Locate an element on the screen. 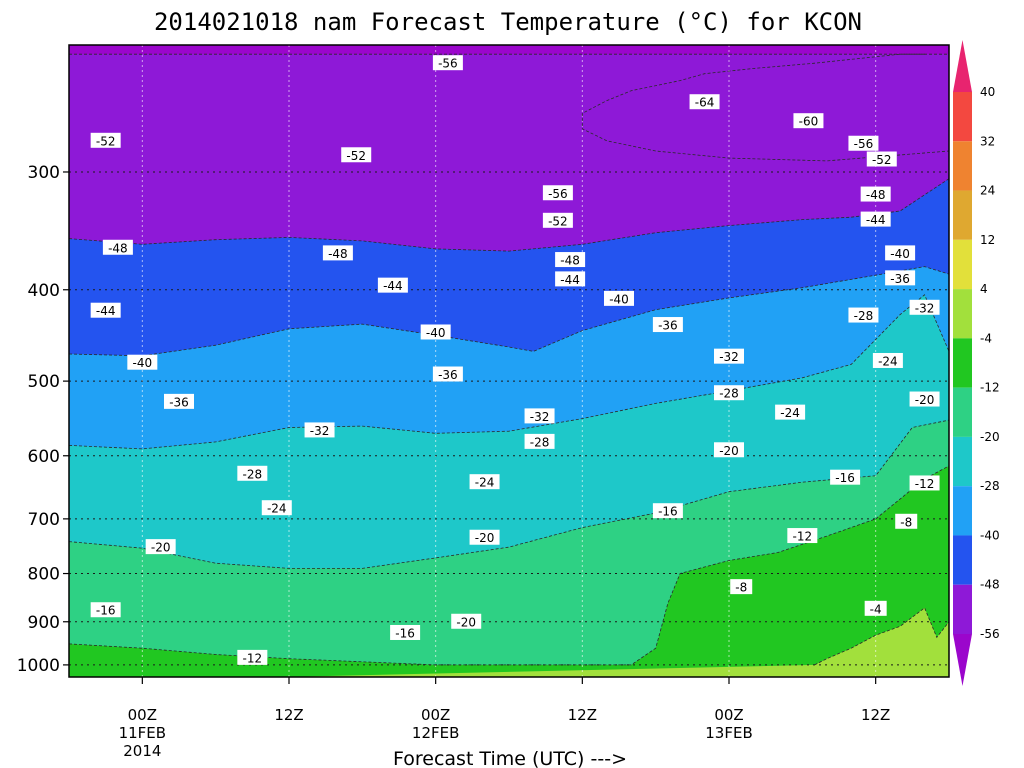 This screenshot has width=1024, height=768. x-tick-label: 12Z is located at coordinates (288, 715).